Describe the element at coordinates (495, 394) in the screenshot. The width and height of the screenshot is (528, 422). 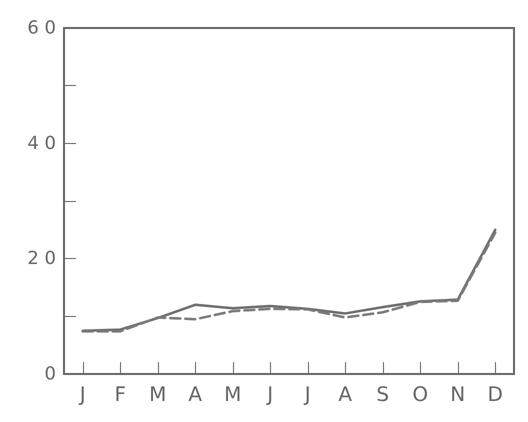
I see `x-tick-label: D` at that location.